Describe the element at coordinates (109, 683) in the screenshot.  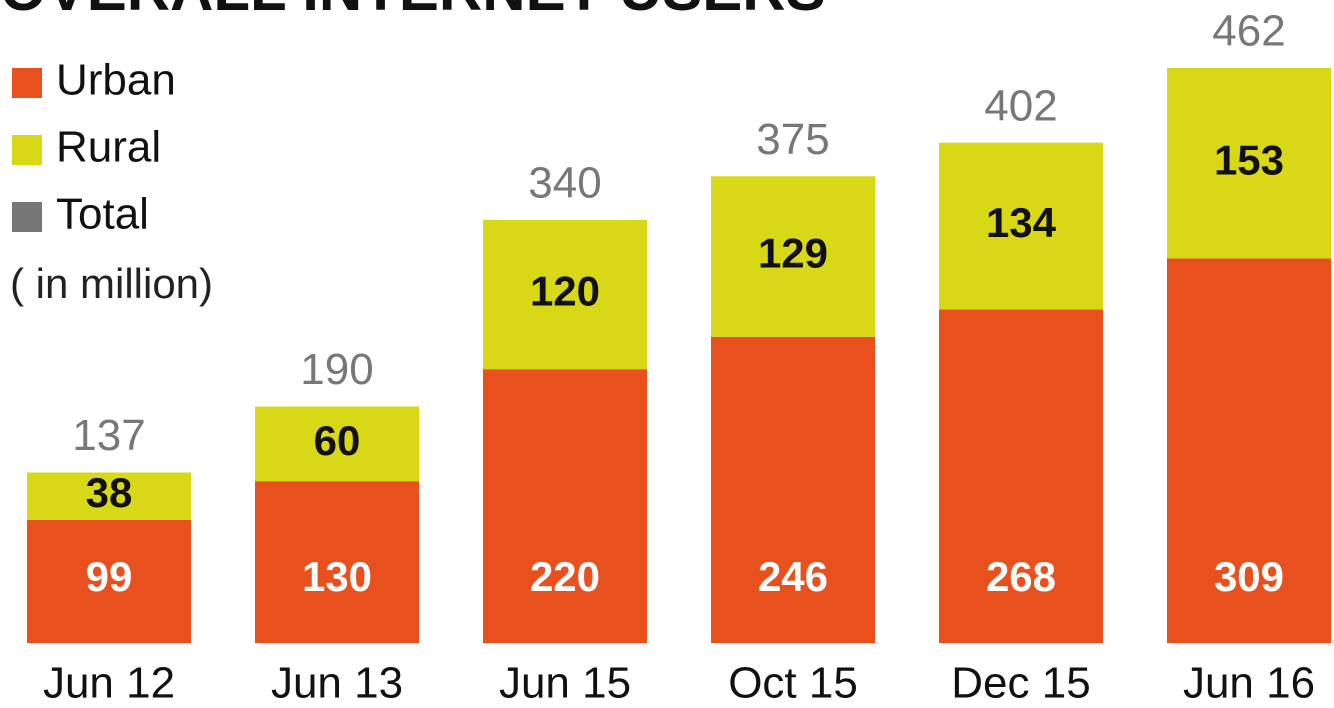
I see `x-tick-label: Jun 12` at that location.